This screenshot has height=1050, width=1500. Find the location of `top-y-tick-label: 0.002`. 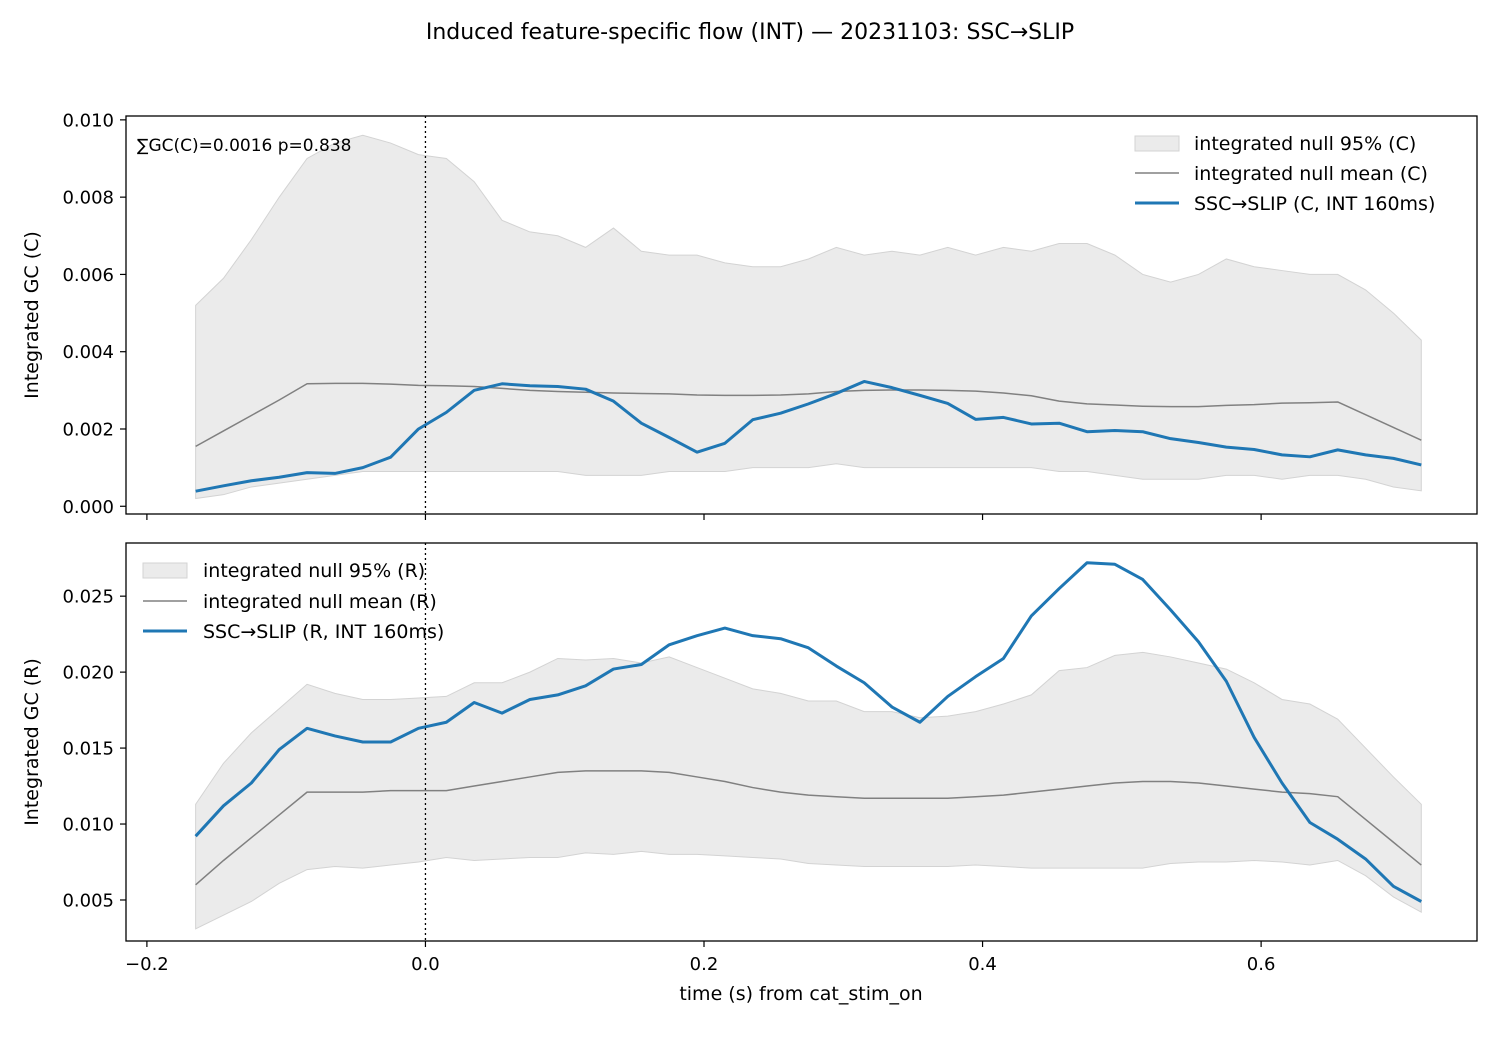

top-y-tick-label: 0.002 is located at coordinates (88, 429).